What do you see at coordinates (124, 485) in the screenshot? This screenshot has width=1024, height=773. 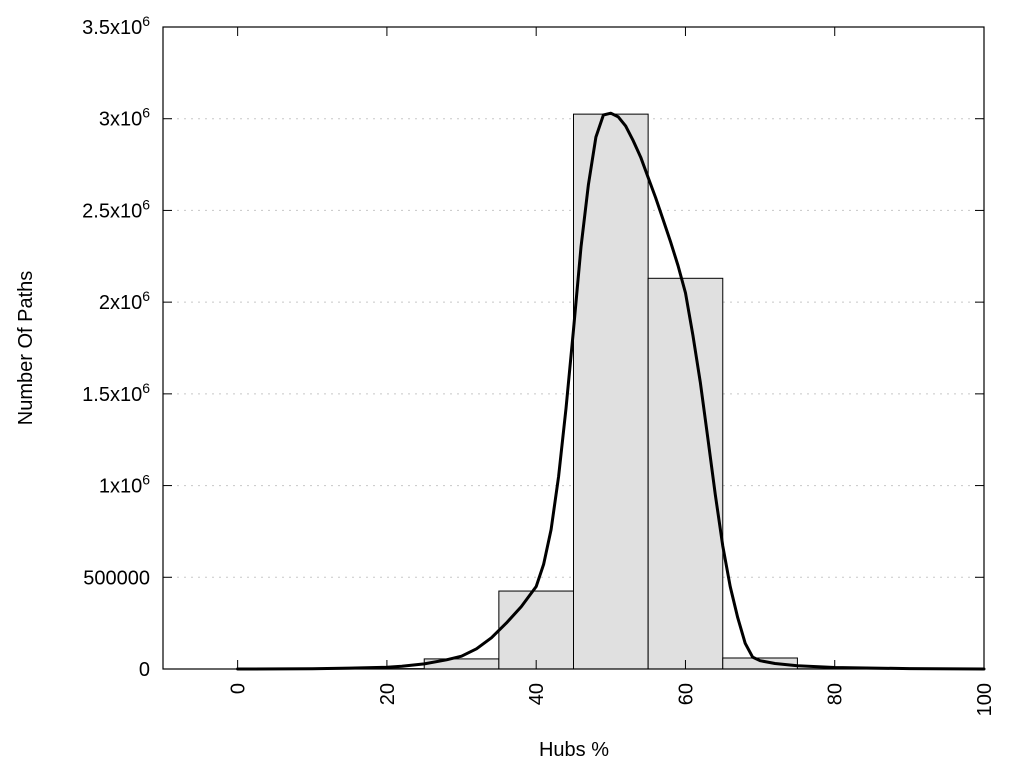 I see `y-tick-label-2: 1x10⁶` at bounding box center [124, 485].